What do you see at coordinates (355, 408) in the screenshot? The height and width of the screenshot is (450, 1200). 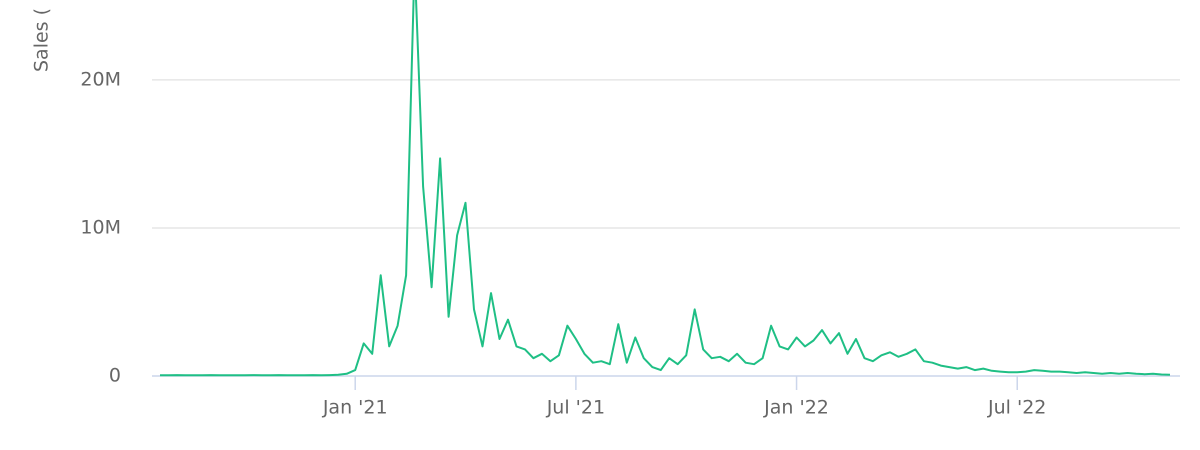 I see `x-tick-label: Jan '21` at bounding box center [355, 408].